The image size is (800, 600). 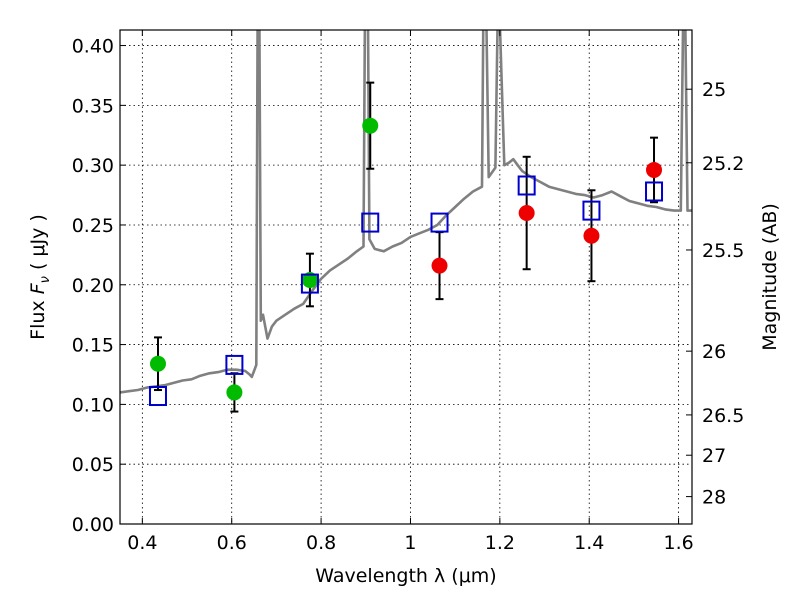 What do you see at coordinates (321, 543) in the screenshot?
I see `x-tick-label: 0.8` at bounding box center [321, 543].